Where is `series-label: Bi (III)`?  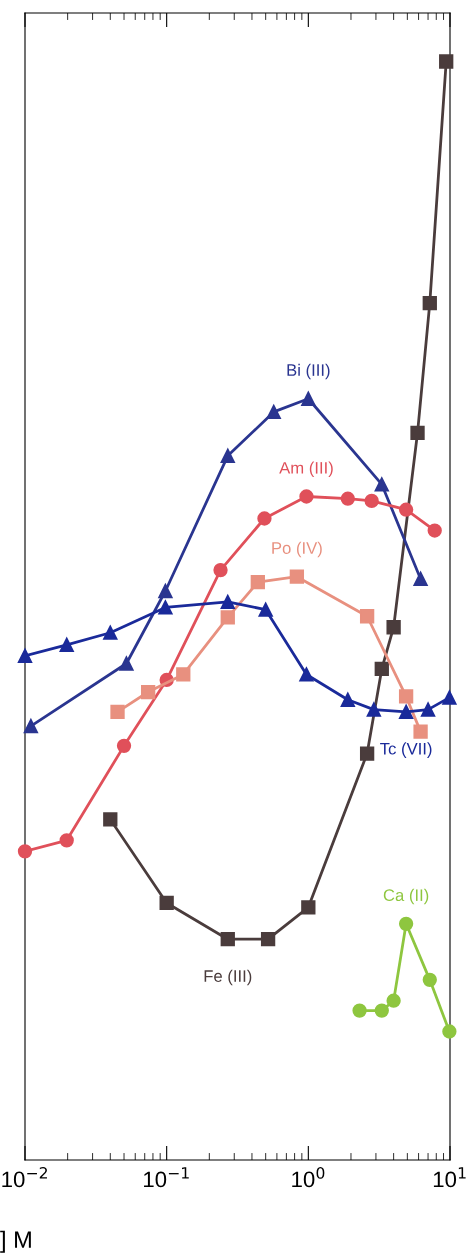 series-label: Bi (III) is located at coordinates (308, 371).